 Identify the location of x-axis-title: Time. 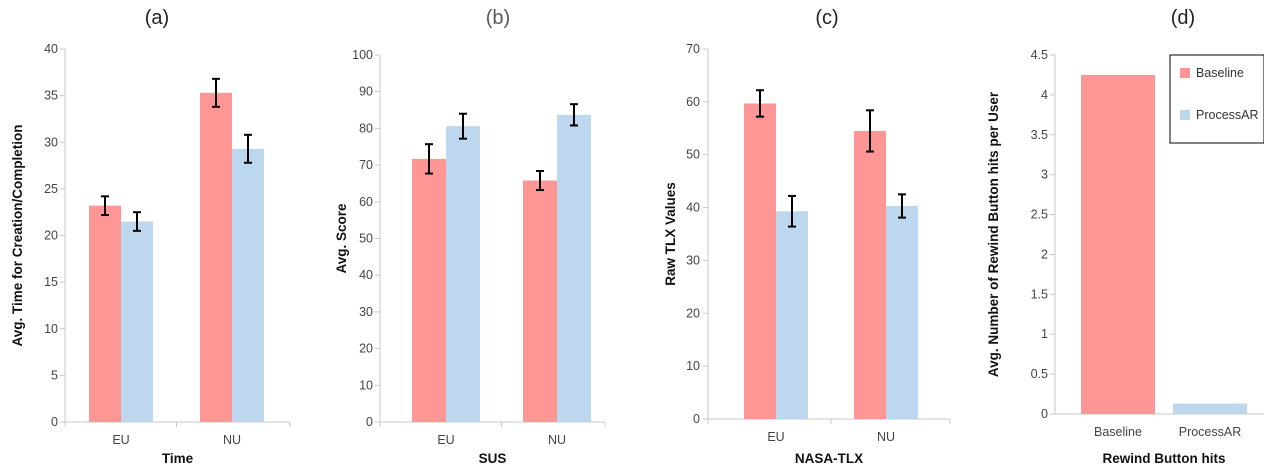
(178, 458).